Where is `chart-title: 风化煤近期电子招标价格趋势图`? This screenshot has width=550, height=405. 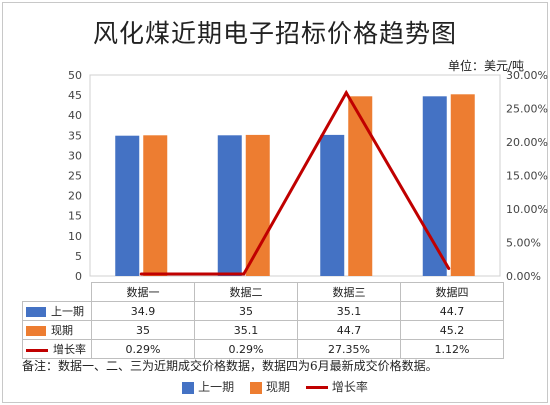 chart-title: 风化煤近期电子招标价格趋势图 is located at coordinates (274, 33).